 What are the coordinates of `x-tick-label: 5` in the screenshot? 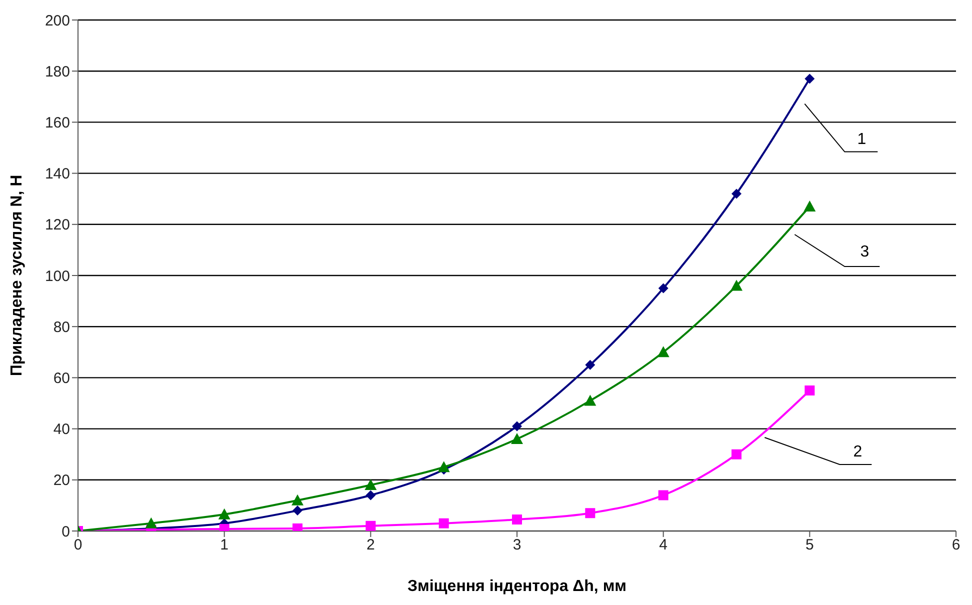 It's located at (809, 545).